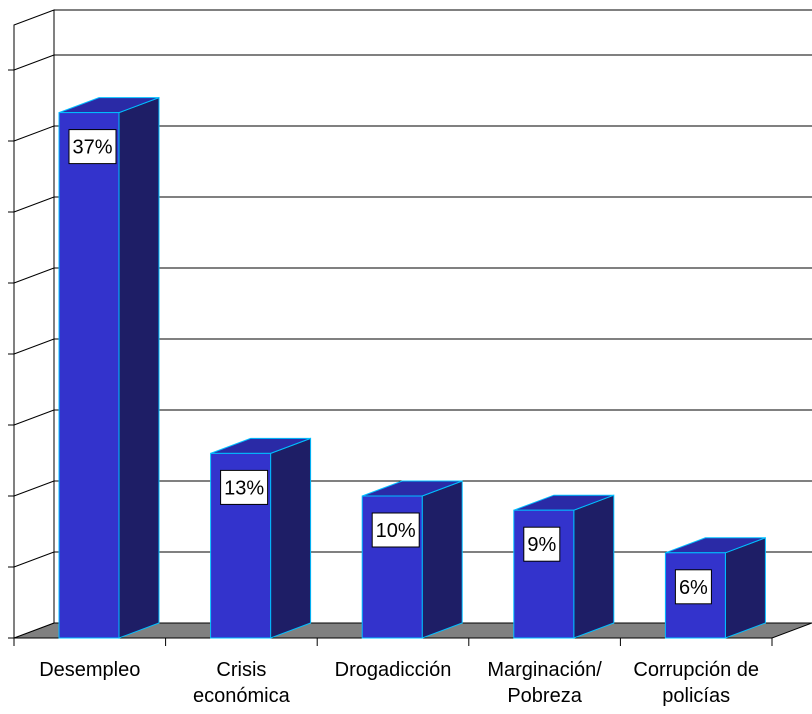 The image size is (812, 714). I want to click on data-label: 13%, so click(244, 488).